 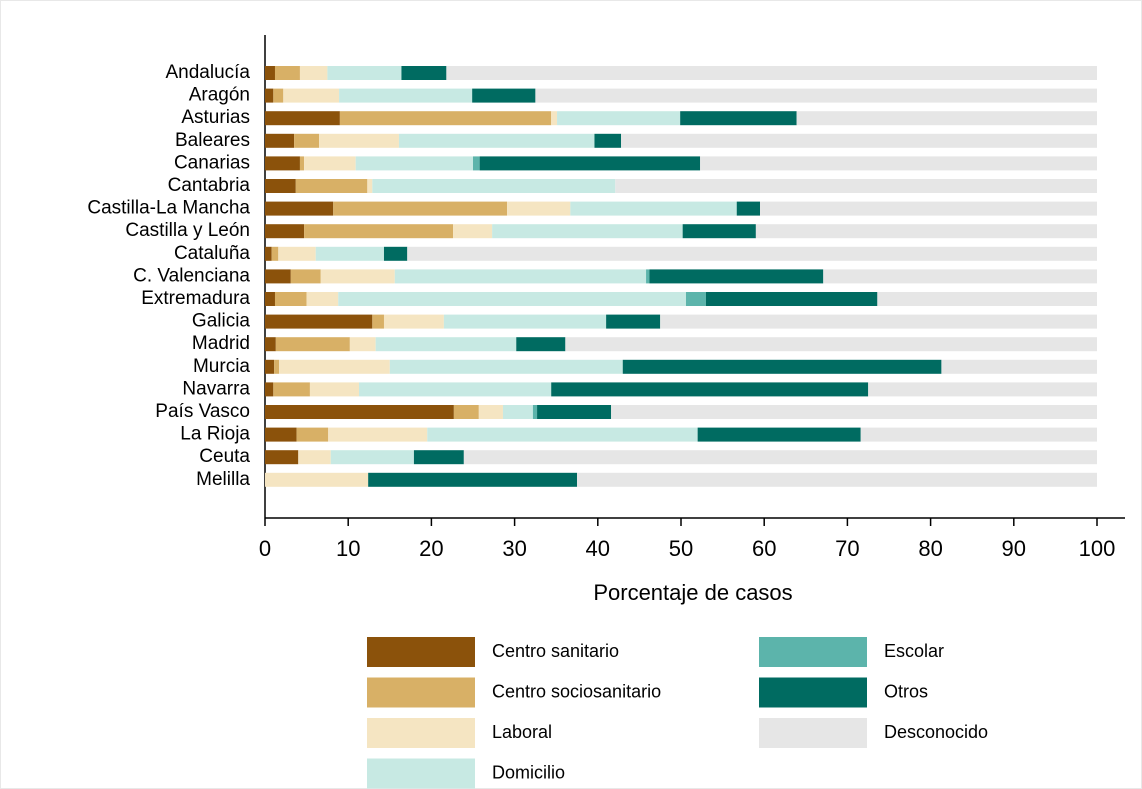 I want to click on legend-label: Desconocido, so click(x=936, y=732).